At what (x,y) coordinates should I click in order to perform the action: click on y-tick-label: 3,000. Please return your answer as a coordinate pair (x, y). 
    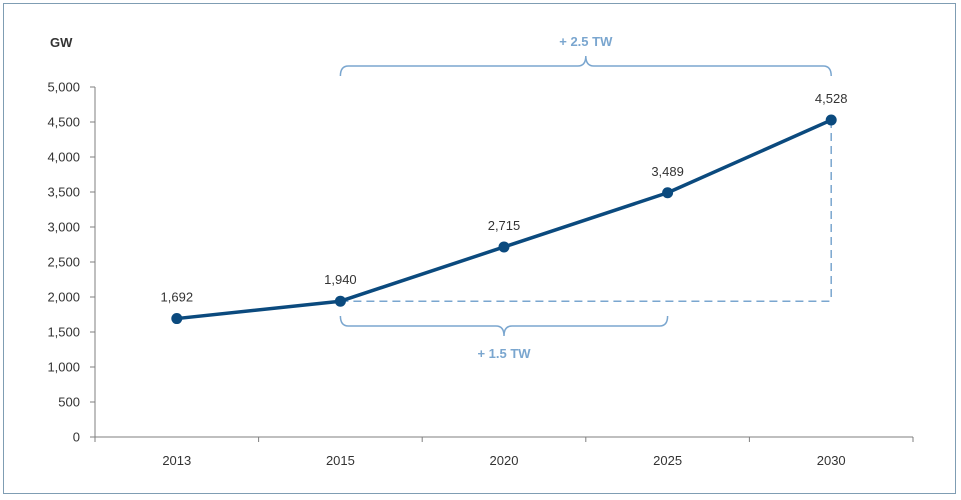
    Looking at the image, I should click on (63, 227).